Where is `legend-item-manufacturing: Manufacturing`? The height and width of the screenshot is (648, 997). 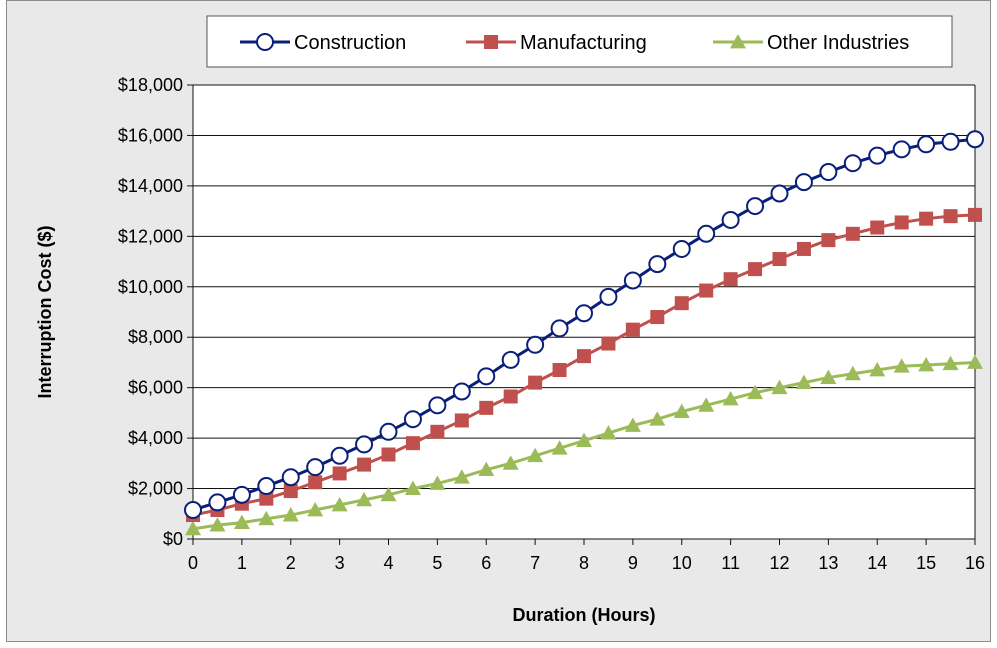
legend-item-manufacturing: Manufacturing is located at coordinates (556, 43).